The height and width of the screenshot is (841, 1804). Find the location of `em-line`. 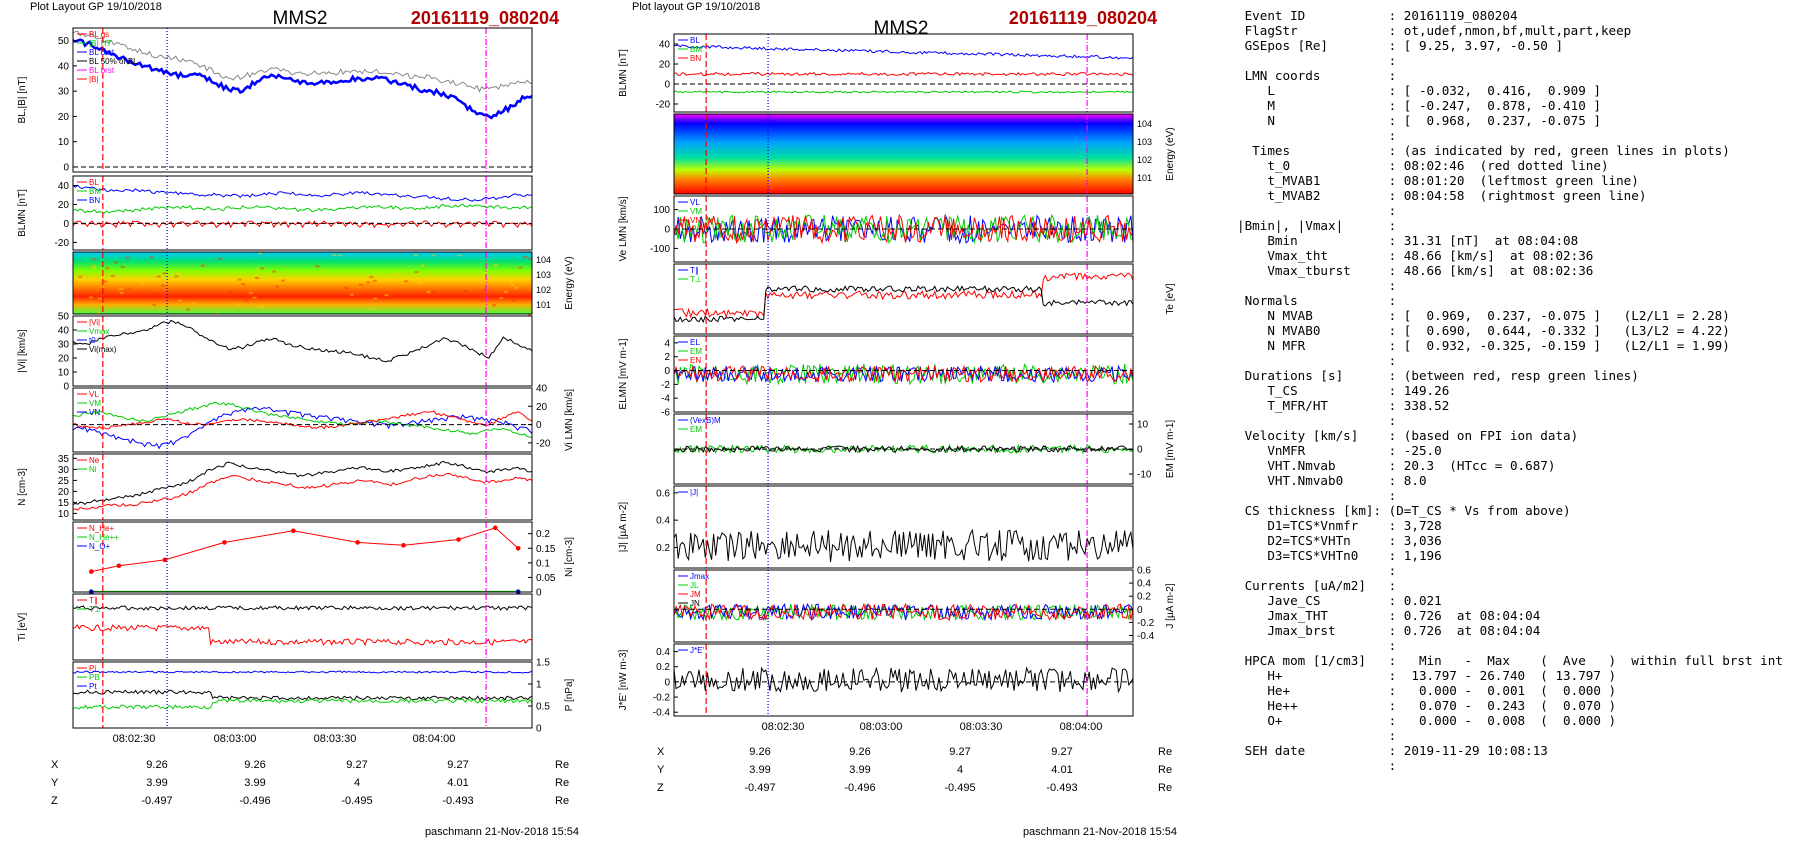

em-line is located at coordinates (903, 374).